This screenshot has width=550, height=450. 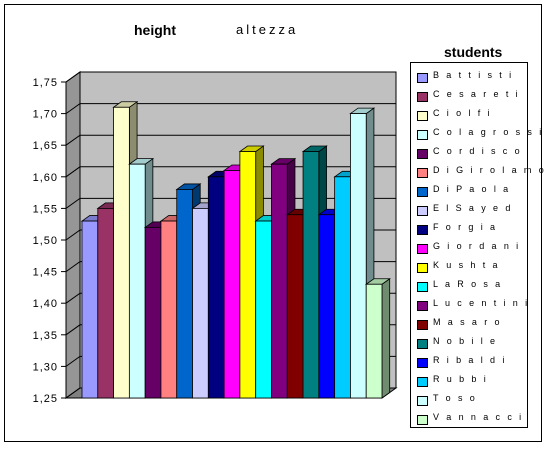 I want to click on legend-item: G i o r d a n i, so click(x=472, y=249).